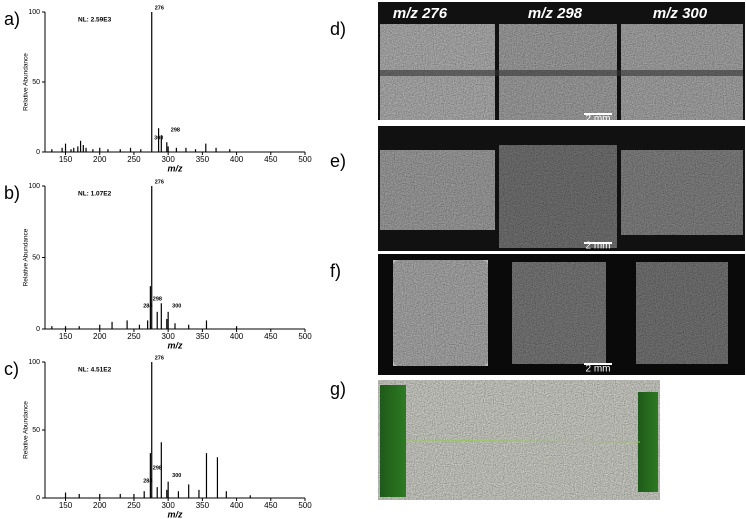 This screenshot has width=746, height=519. What do you see at coordinates (338, 29) in the screenshot?
I see `panel-label: d)` at bounding box center [338, 29].